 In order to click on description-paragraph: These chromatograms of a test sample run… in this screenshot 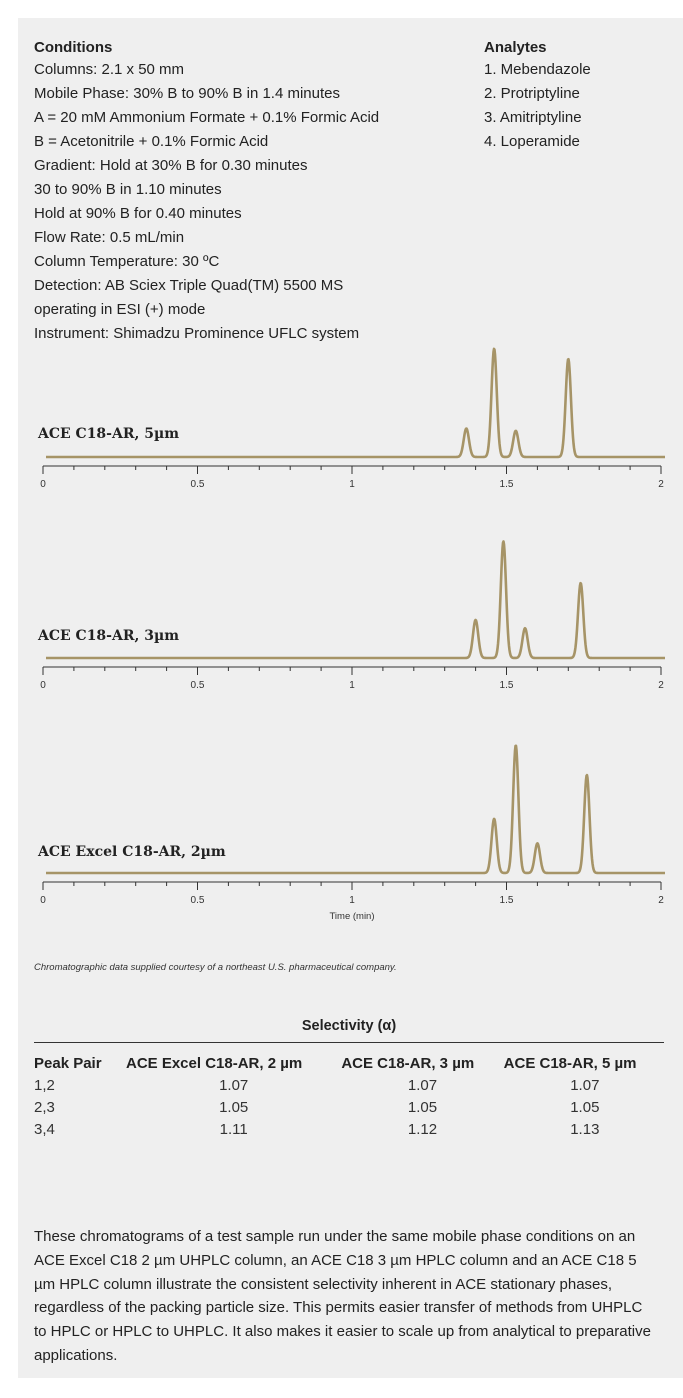, I will do `click(342, 1296)`.